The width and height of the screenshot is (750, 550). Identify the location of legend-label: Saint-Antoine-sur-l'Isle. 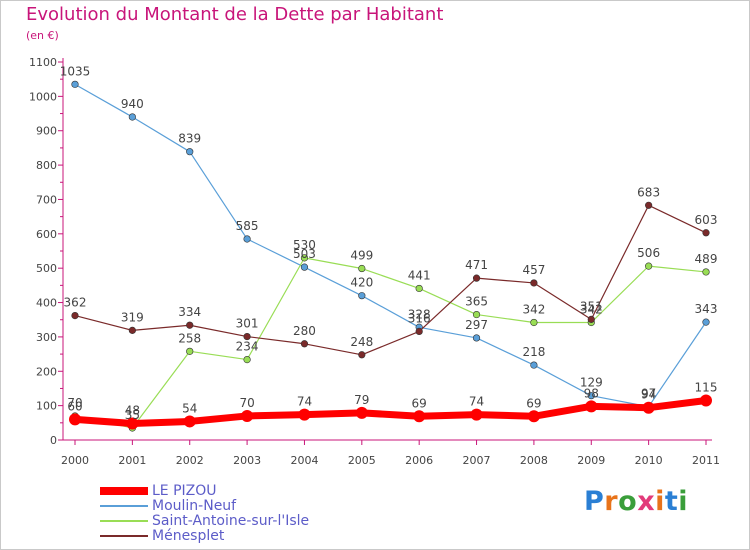
(231, 521).